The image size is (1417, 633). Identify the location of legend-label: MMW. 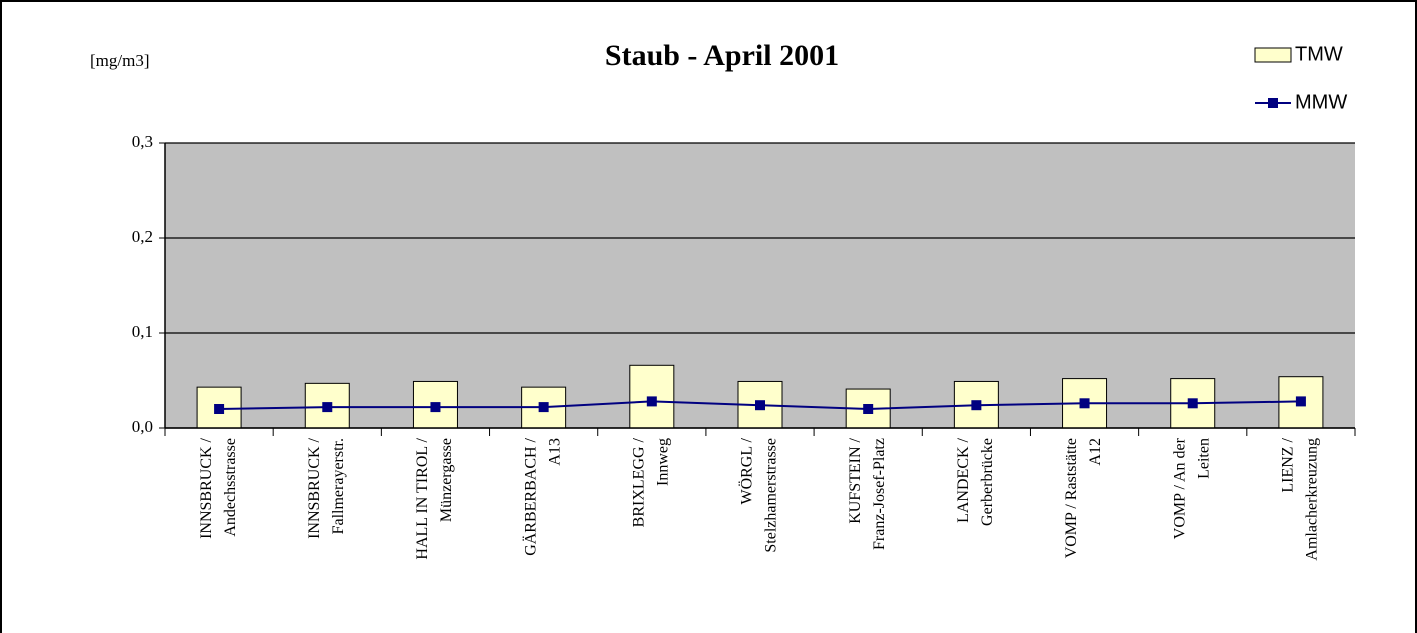
(1321, 102).